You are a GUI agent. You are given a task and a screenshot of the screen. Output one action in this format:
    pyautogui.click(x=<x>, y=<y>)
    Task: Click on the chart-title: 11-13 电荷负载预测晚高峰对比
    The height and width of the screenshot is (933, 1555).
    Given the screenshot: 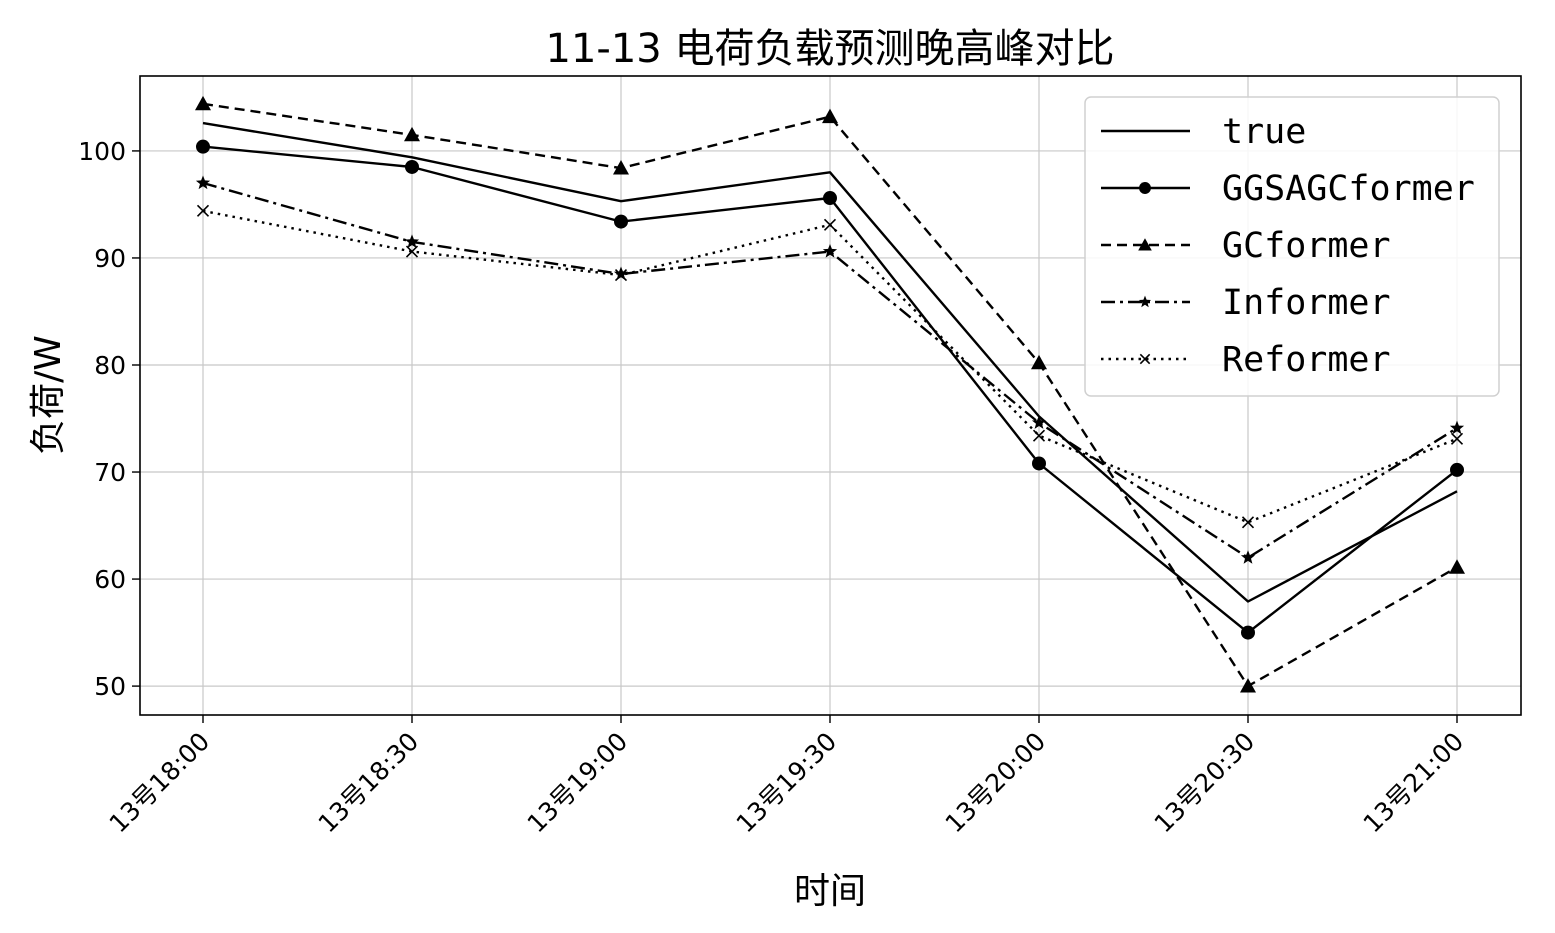 What is the action you would take?
    pyautogui.click(x=830, y=49)
    